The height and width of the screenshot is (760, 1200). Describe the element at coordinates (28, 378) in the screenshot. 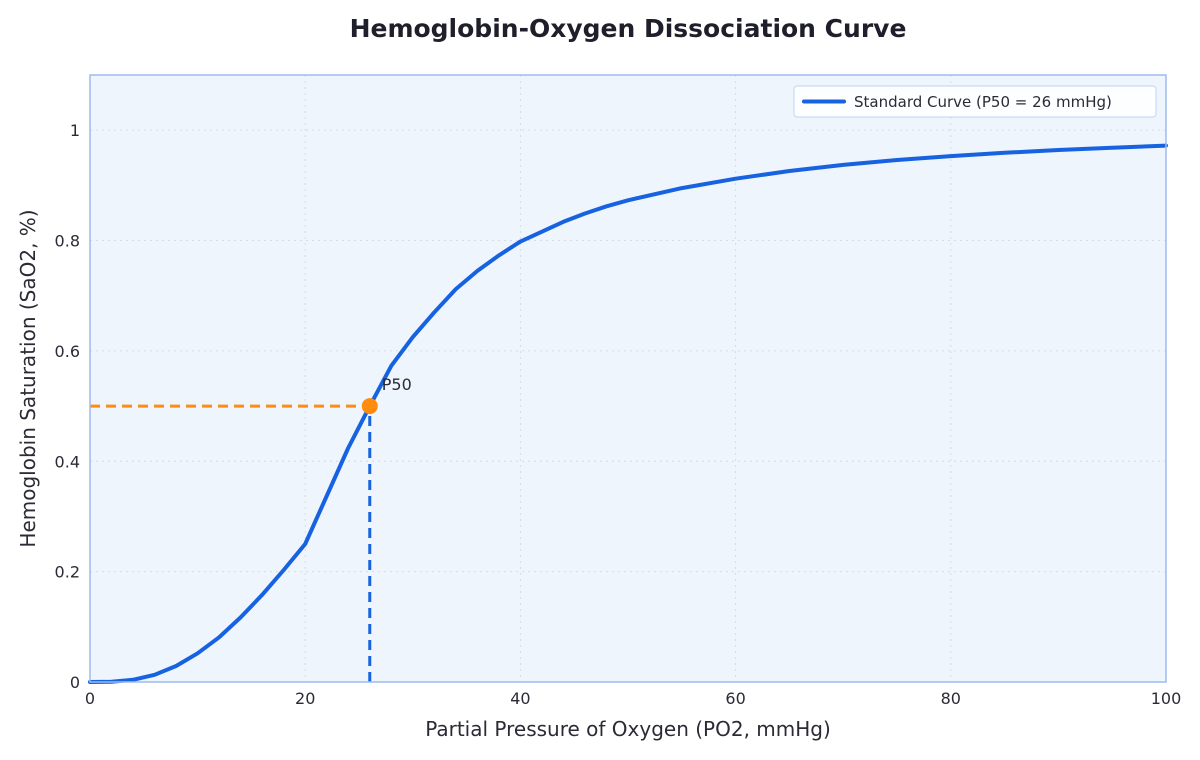

I see `y-axis-label: Hemoglobin Saturation (SaO2, %)` at that location.